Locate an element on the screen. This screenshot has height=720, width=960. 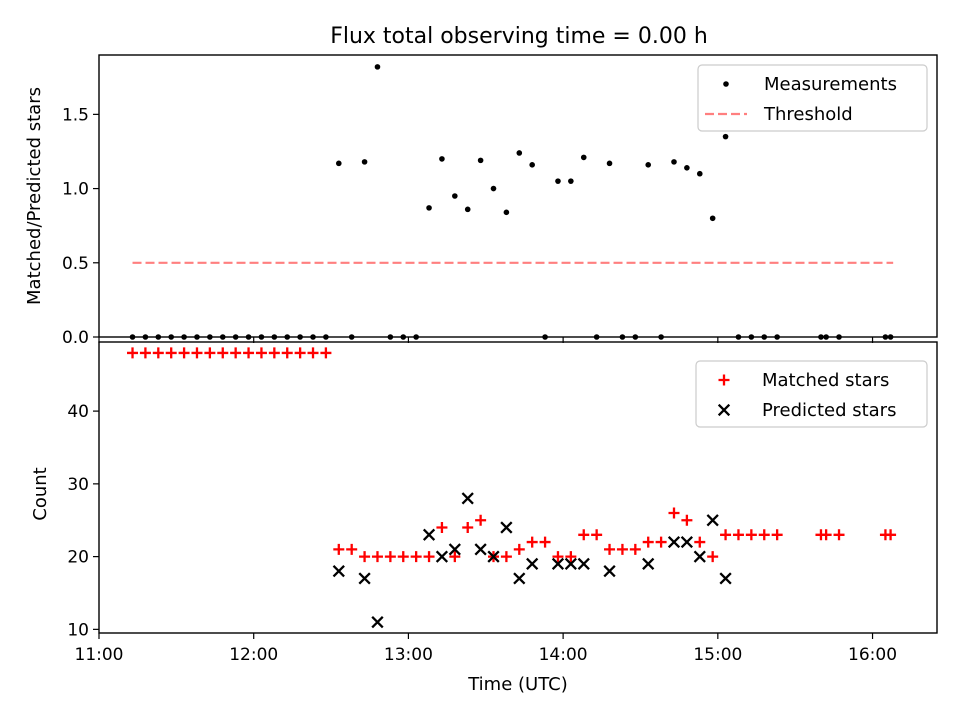
bottom-y-axis-label: Count is located at coordinates (40, 493).